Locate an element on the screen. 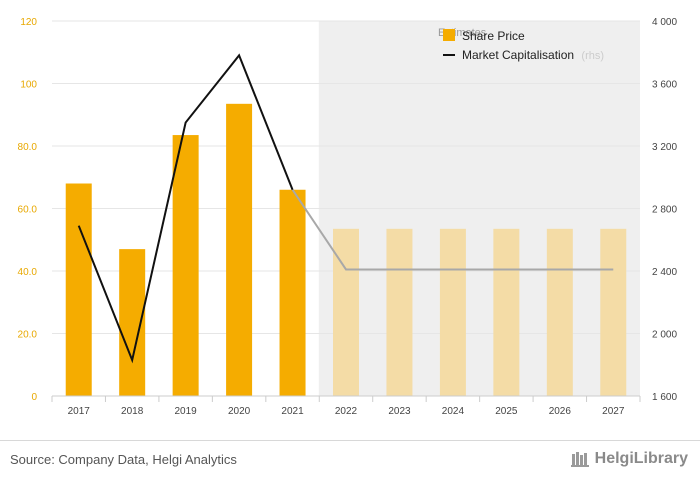  right-axis-tick: 4 000 is located at coordinates (664, 22).